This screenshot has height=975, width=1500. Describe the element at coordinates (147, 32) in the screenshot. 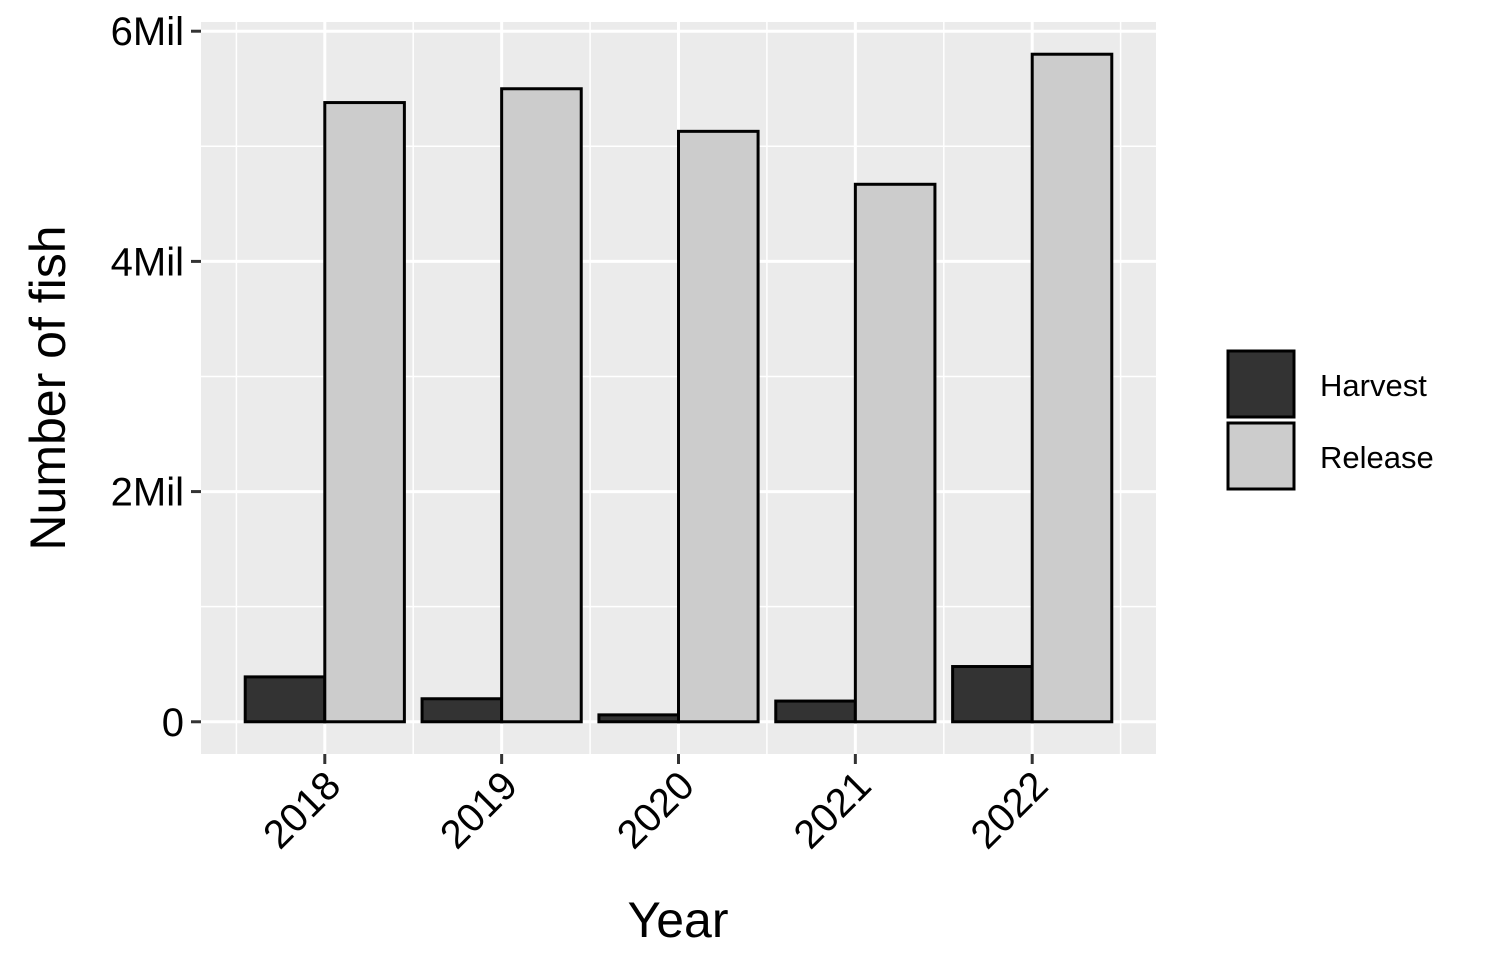

I see `y-tick-label: 6Mil` at that location.